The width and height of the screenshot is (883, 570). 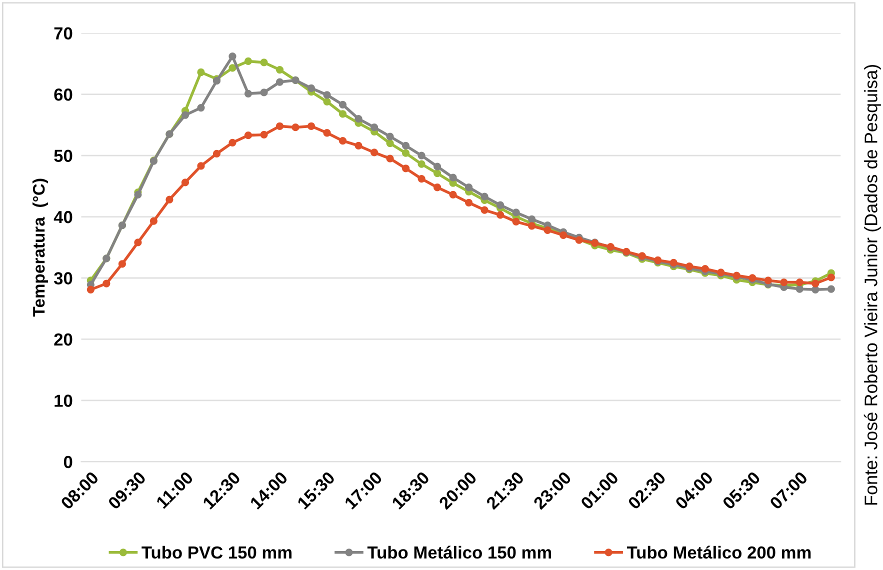 I want to click on legend-label: Tubo Metálico 150 mm, so click(x=459, y=552).